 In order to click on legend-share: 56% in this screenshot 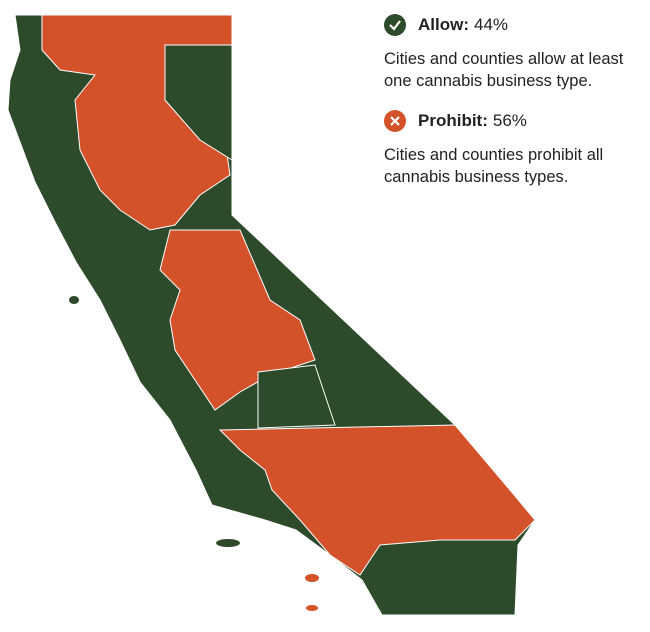, I will do `click(509, 120)`.